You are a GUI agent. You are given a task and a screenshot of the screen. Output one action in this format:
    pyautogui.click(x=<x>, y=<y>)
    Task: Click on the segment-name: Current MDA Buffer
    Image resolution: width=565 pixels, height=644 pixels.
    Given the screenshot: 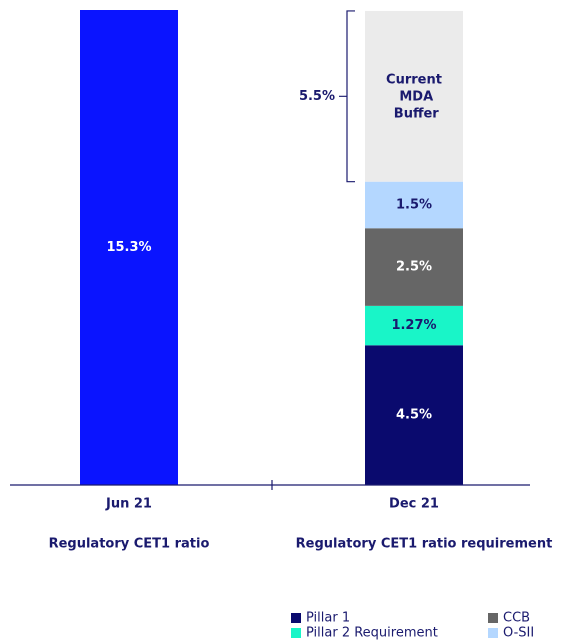 What is the action you would take?
    pyautogui.click(x=414, y=96)
    